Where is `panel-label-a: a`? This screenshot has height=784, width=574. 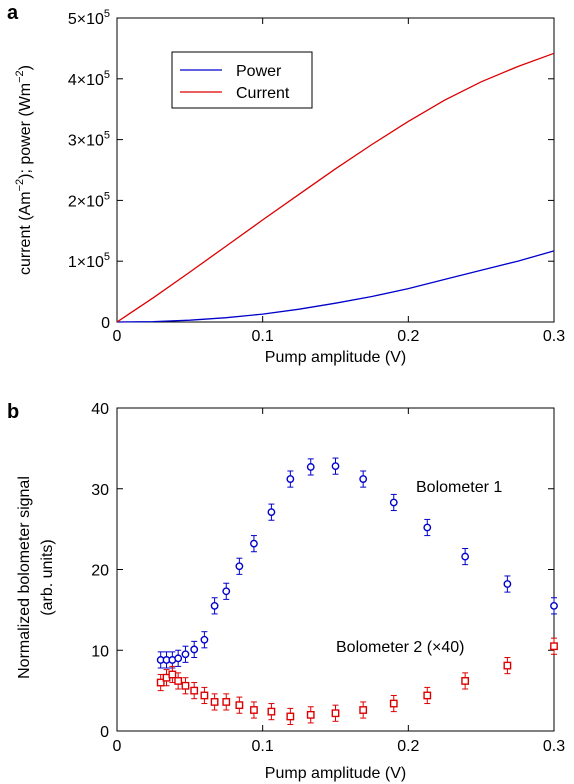 panel-label-a: a is located at coordinates (13, 13).